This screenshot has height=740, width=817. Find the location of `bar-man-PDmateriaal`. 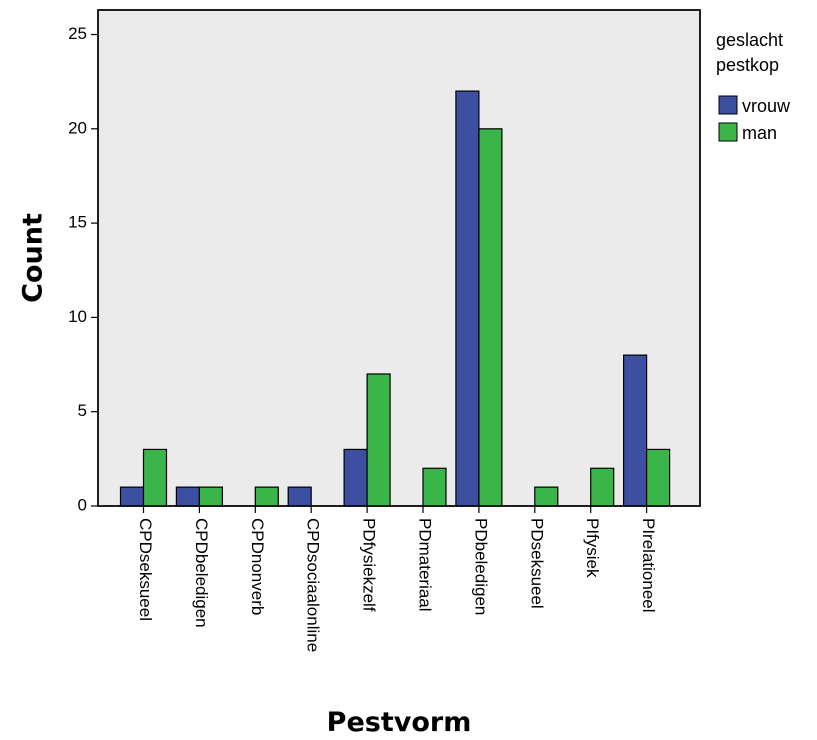

bar-man-PDmateriaal is located at coordinates (434, 487).